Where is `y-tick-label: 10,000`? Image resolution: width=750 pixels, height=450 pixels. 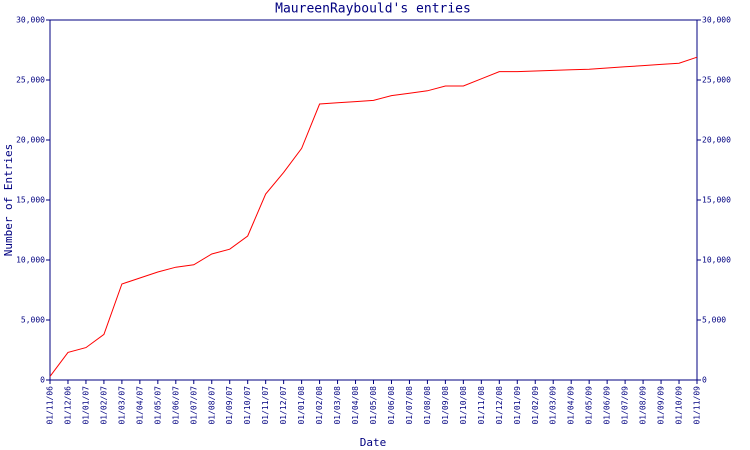
y-tick-label: 10,000 is located at coordinates (30, 260).